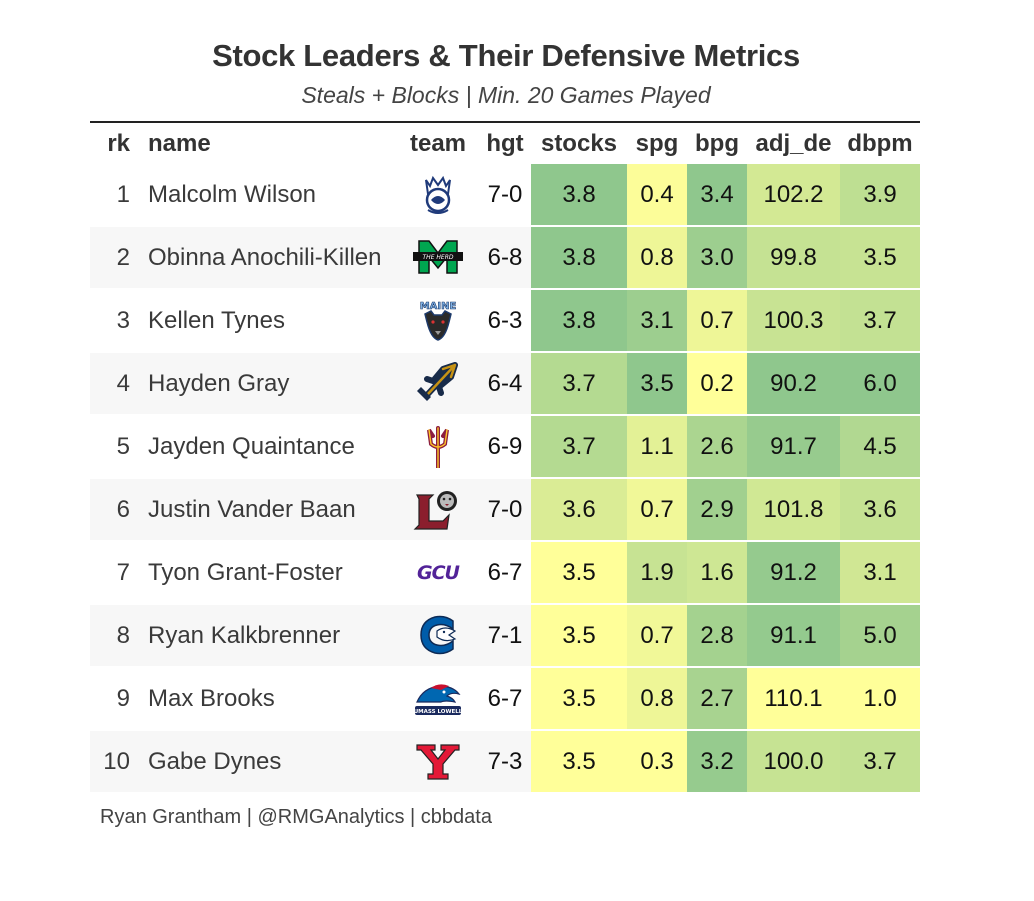 This screenshot has height=901, width=1034. I want to click on table-row: 5 Jayden Quaintance 6-9 3.7 1.1 2.6 91.7 4.5, so click(505, 446).